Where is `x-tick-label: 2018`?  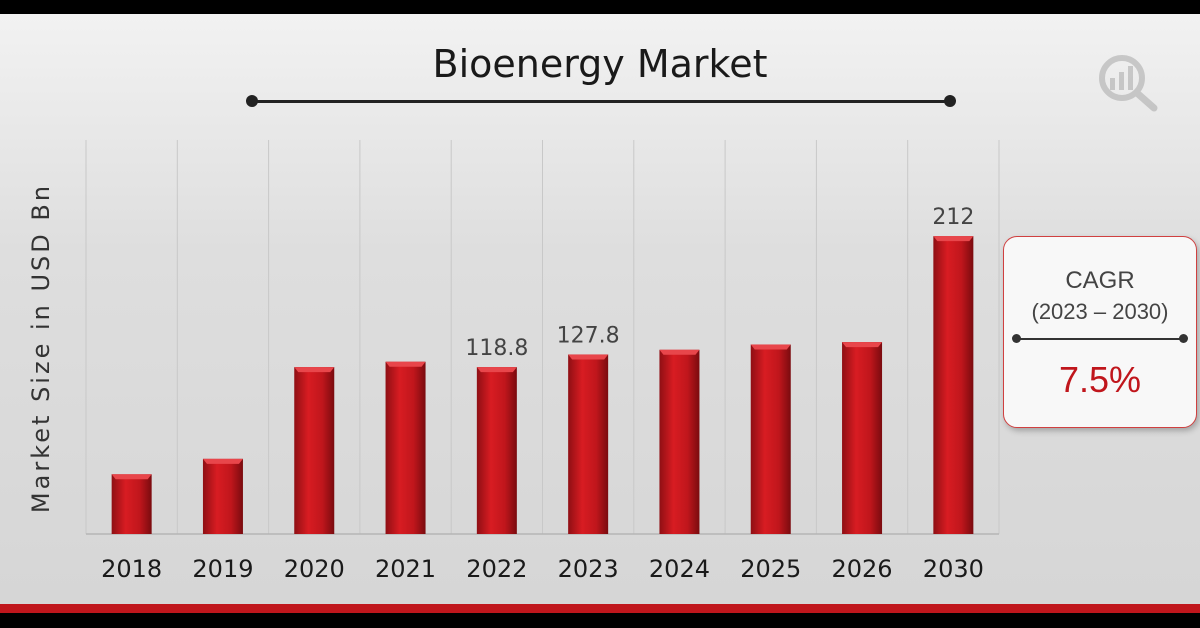
x-tick-label: 2018 is located at coordinates (131, 569).